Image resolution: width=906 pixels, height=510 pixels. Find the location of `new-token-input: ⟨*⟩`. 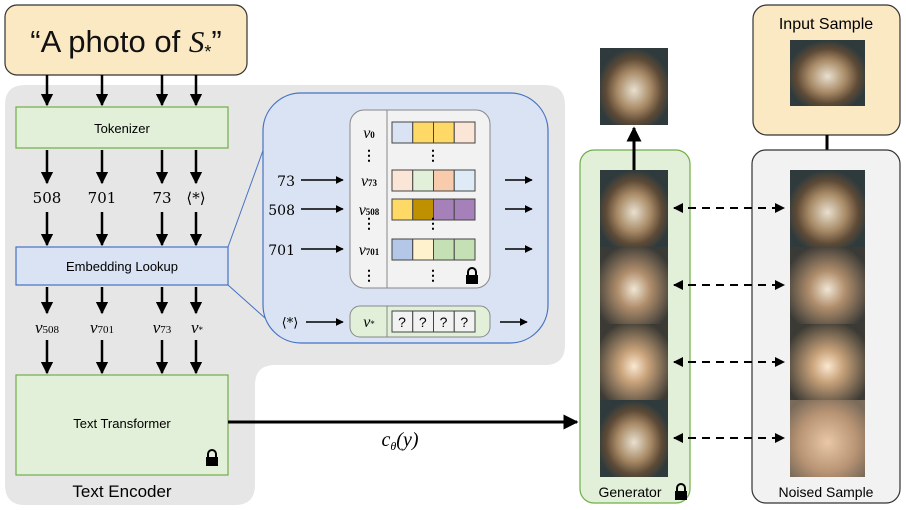

new-token-input: ⟨*⟩ is located at coordinates (290, 323).